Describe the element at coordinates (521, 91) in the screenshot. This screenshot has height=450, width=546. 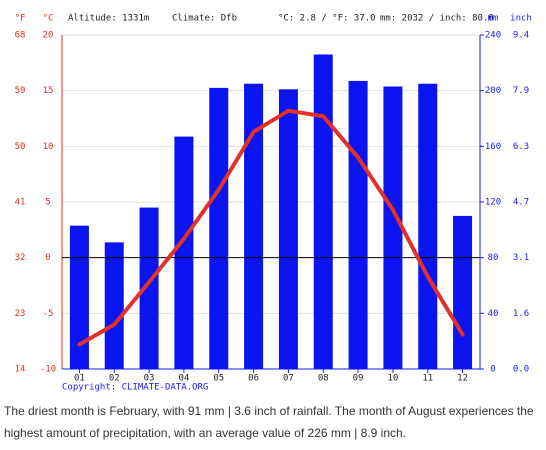
I see `inch-tick-label: 7.9` at that location.